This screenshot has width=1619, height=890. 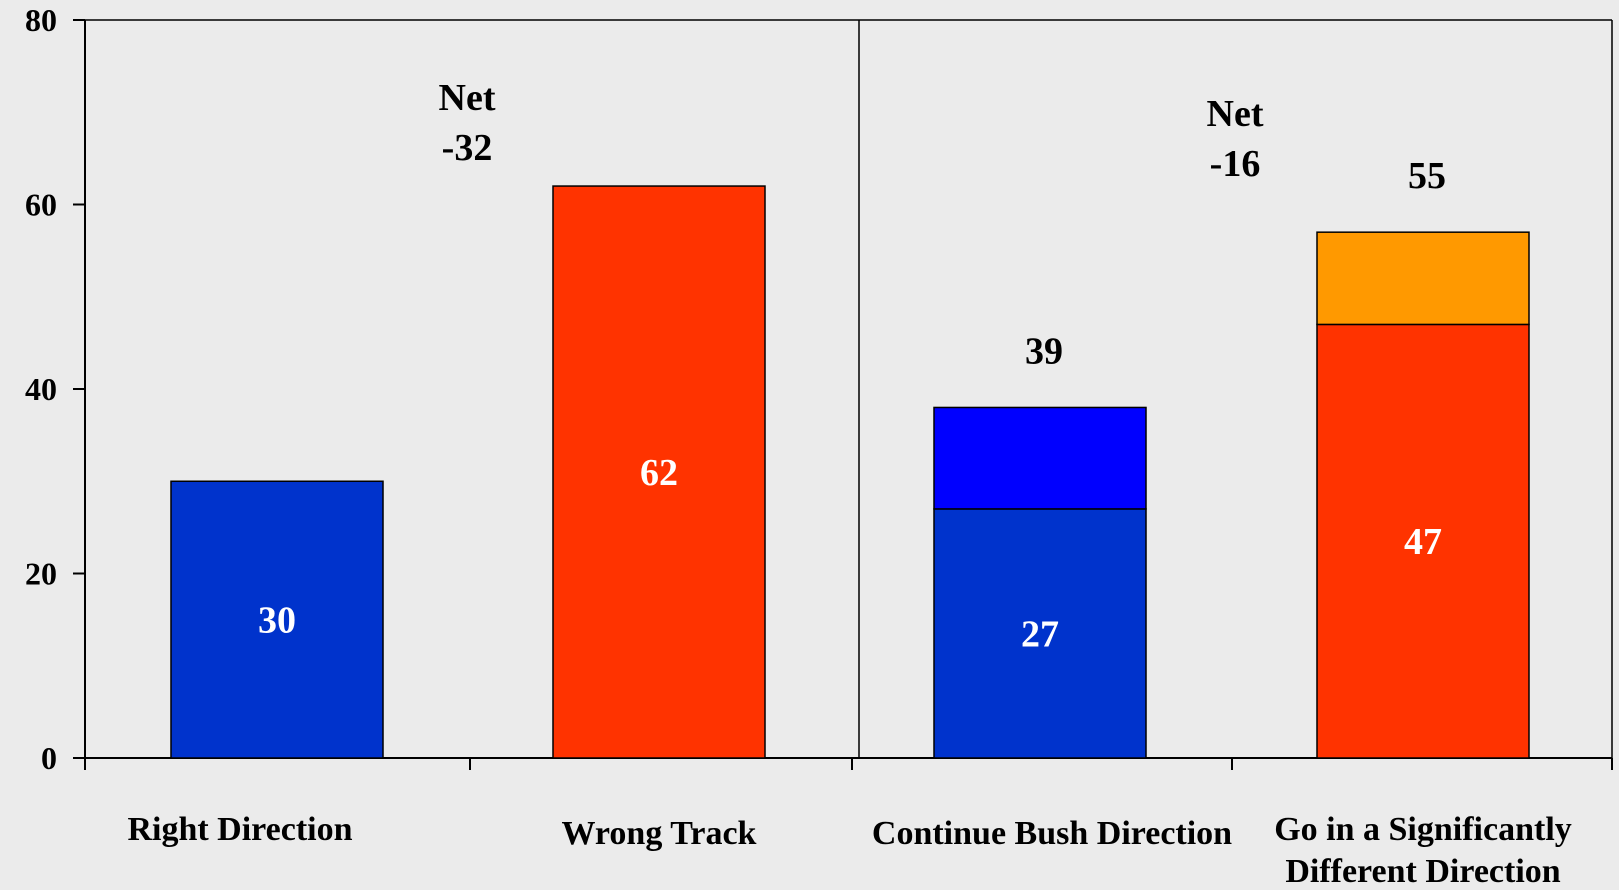 I want to click on category-label: Continue Bush Direction, so click(x=1052, y=833).